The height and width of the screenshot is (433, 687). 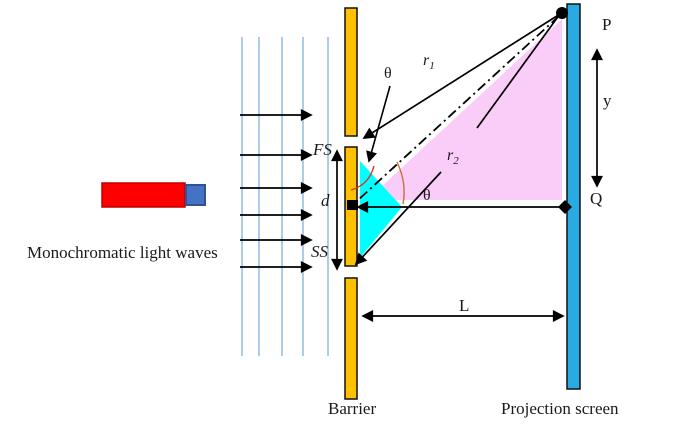 I want to click on screen-distance-label: L, so click(x=464, y=305).